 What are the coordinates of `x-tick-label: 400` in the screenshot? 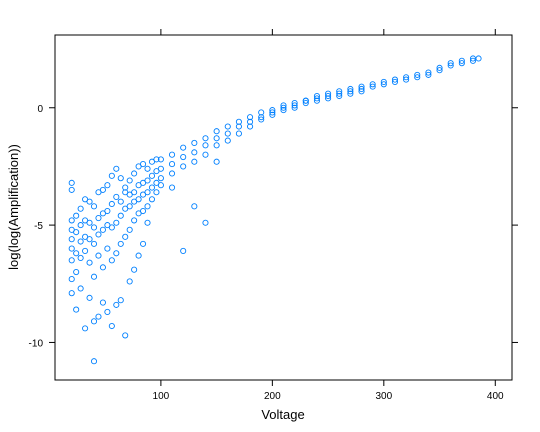 It's located at (495, 396).